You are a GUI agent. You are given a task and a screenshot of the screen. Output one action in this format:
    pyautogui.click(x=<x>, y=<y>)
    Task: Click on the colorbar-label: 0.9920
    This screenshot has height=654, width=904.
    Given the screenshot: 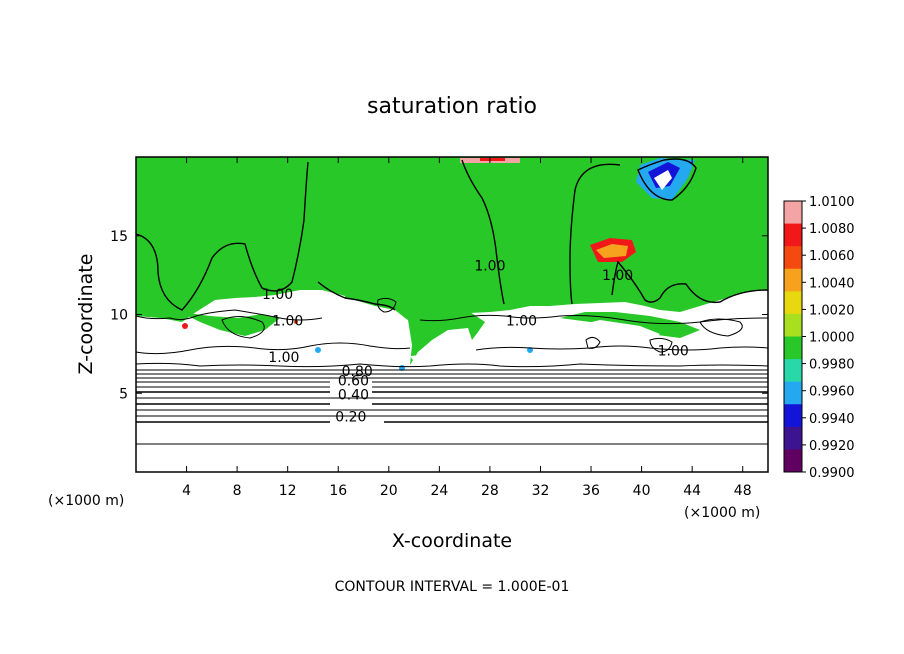 What is the action you would take?
    pyautogui.click(x=832, y=446)
    